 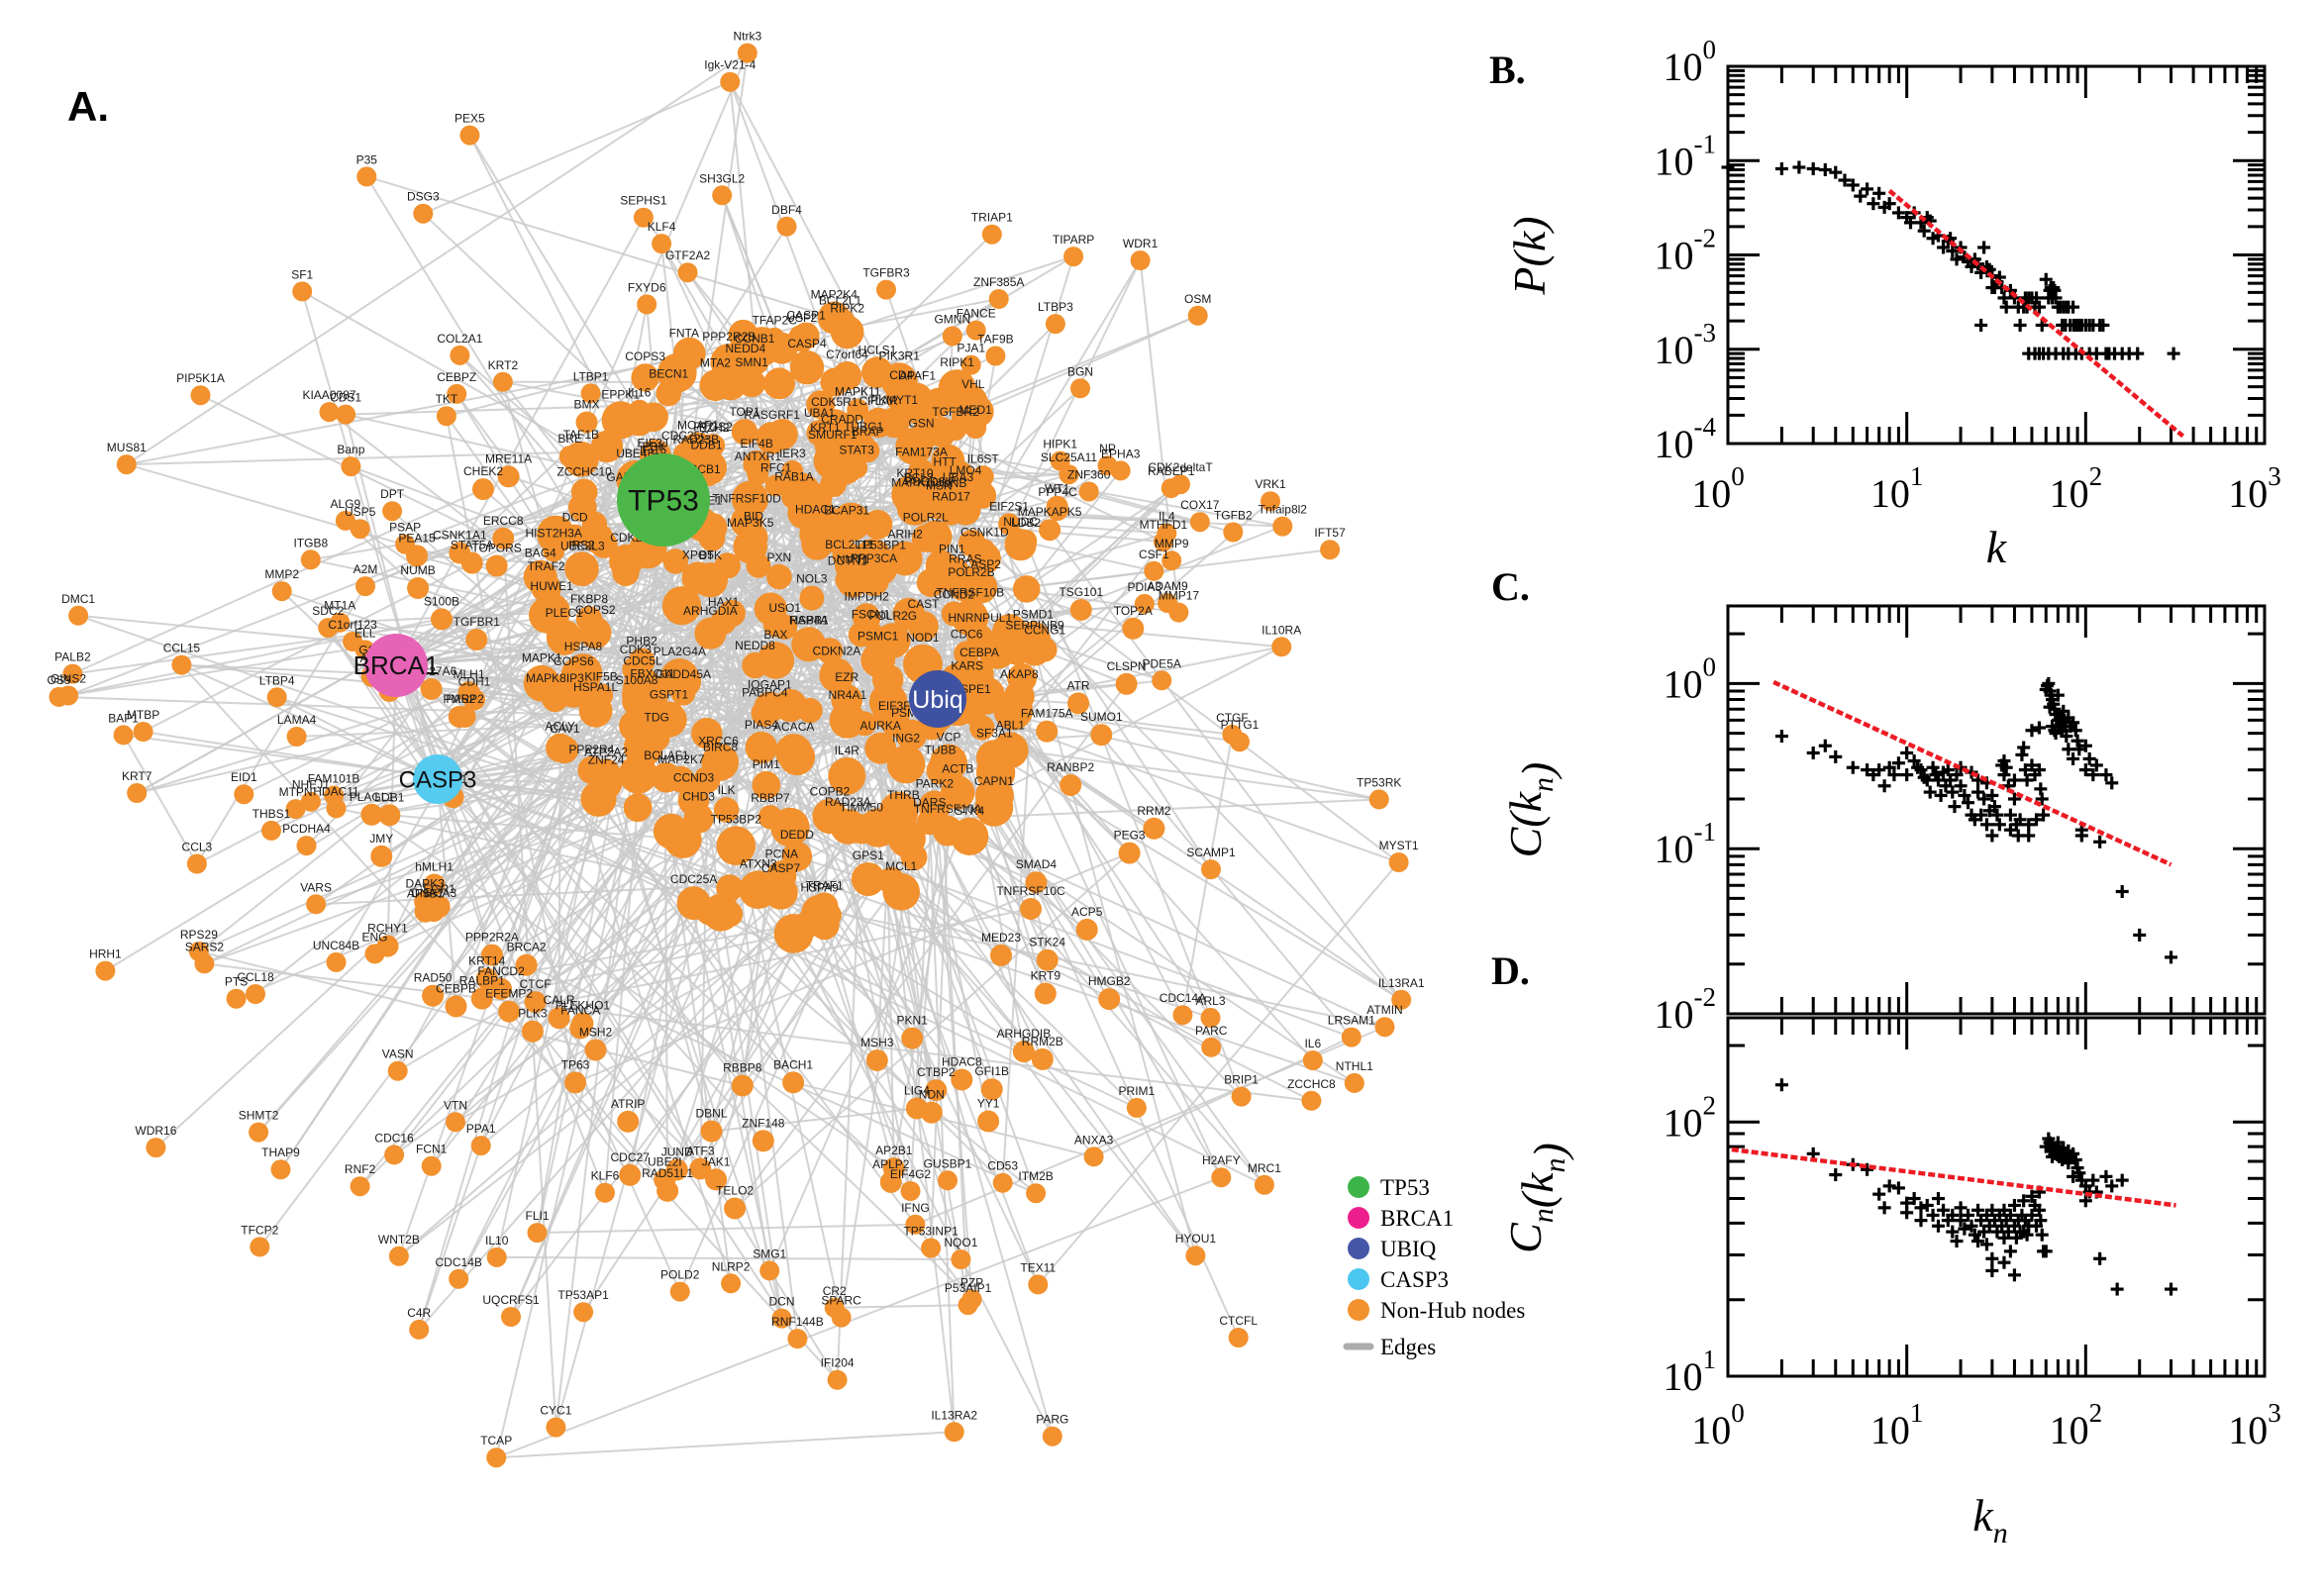 I want to click on network-node-label: RCHY1, so click(x=387, y=929).